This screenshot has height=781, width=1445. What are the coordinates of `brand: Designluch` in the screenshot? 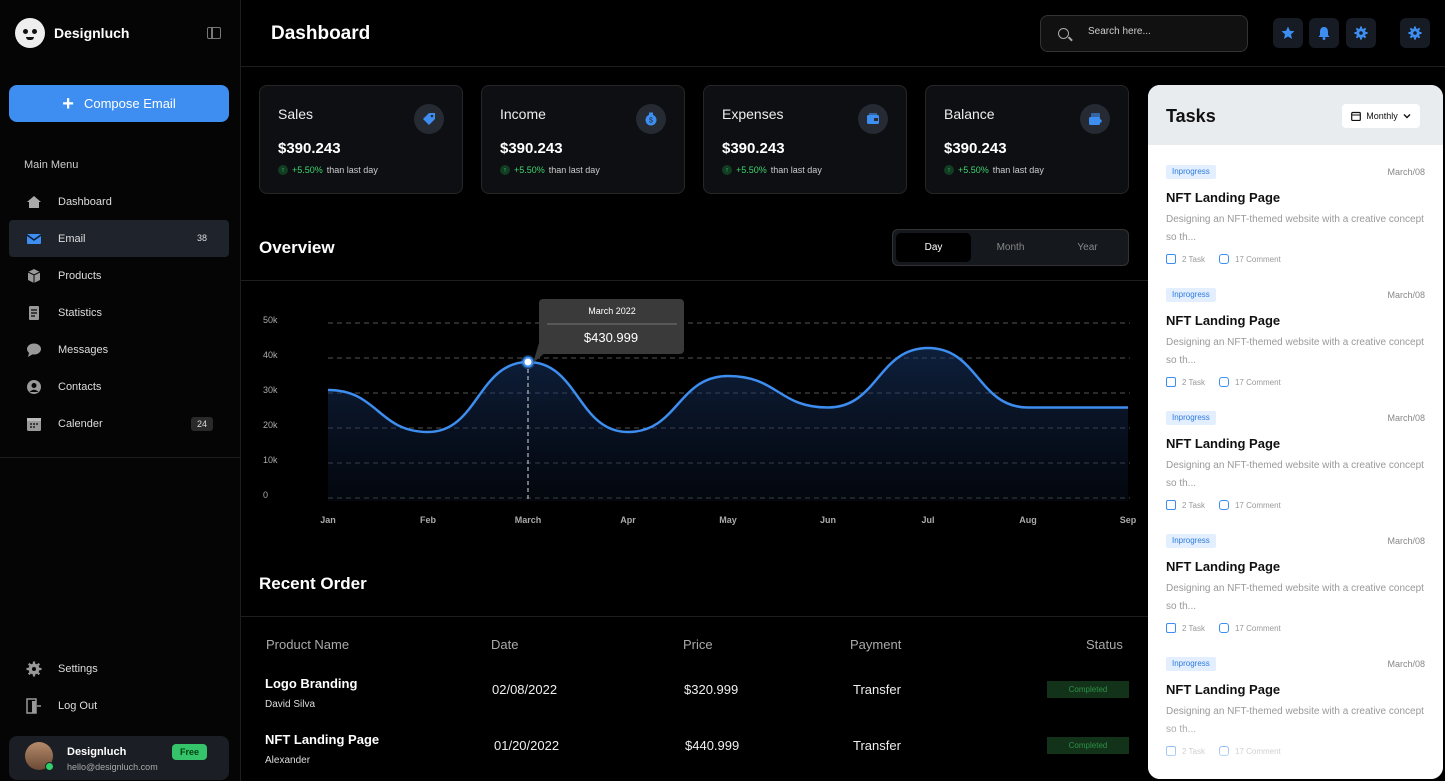 It's located at (72, 33).